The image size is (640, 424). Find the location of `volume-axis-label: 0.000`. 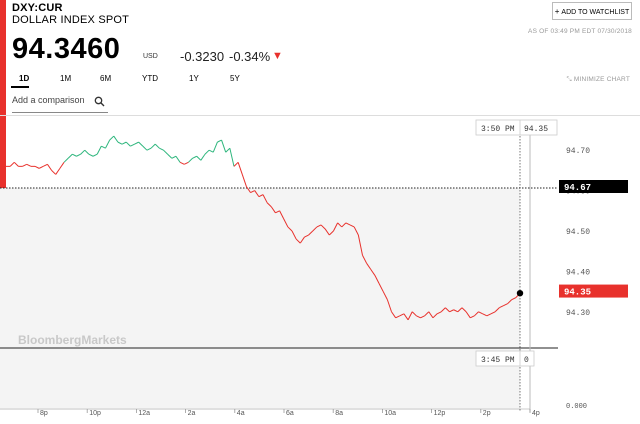

volume-axis-label: 0.000 is located at coordinates (576, 407).